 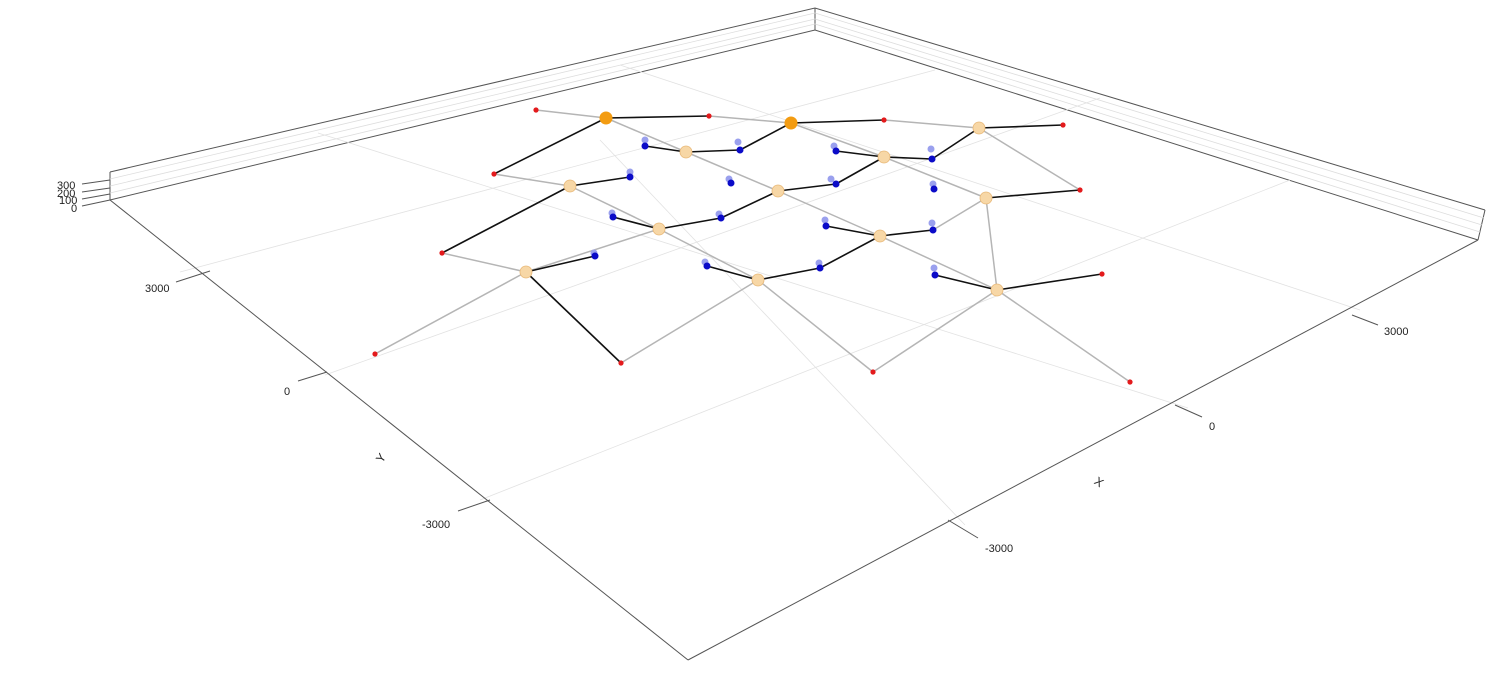 What do you see at coordinates (381, 458) in the screenshot?
I see `y-axis-title: Y` at bounding box center [381, 458].